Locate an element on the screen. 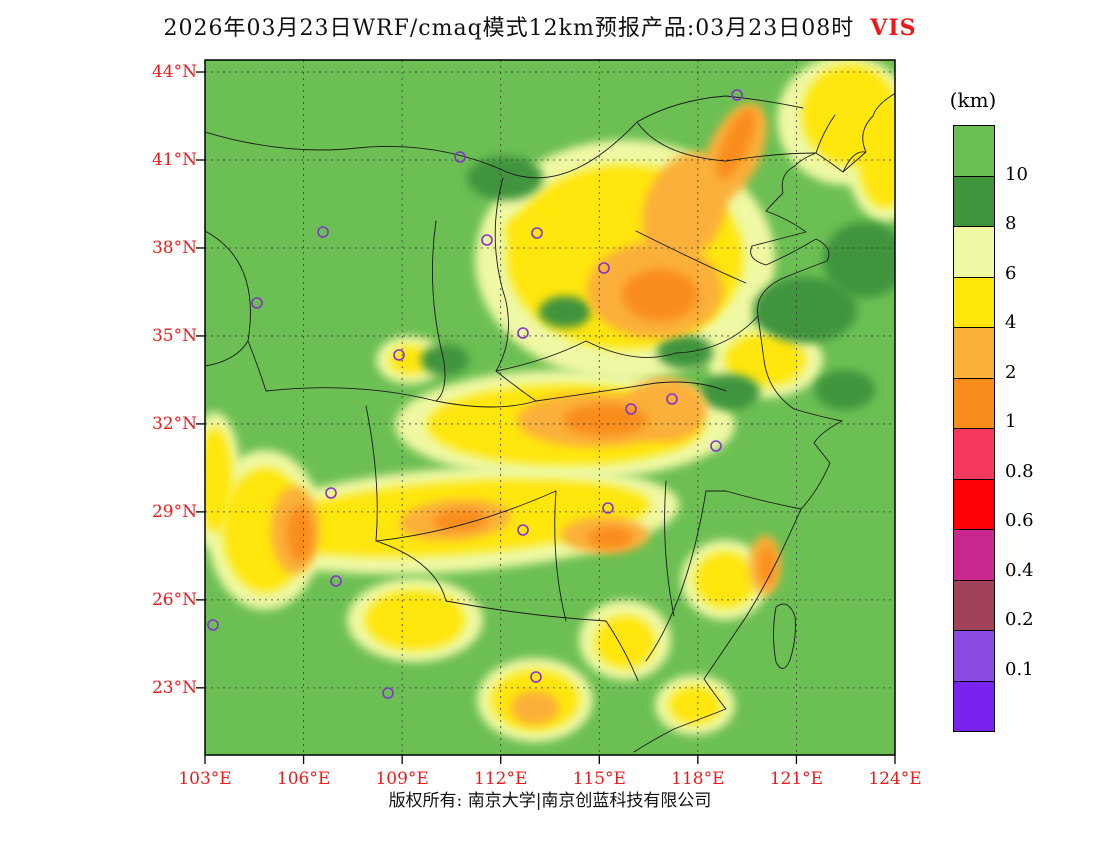 Image resolution: width=1100 pixels, height=850 pixels. colorbar-tick-label: 10 is located at coordinates (1016, 174).